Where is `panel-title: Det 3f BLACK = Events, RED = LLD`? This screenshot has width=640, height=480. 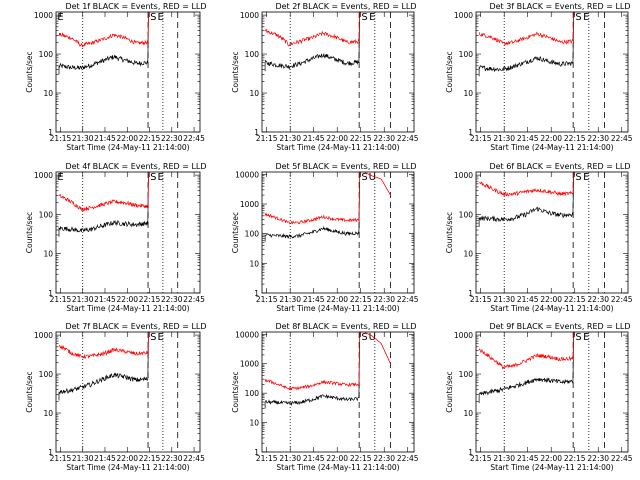 panel-title: Det 3f BLACK = Events, RED = LLD is located at coordinates (559, 6).